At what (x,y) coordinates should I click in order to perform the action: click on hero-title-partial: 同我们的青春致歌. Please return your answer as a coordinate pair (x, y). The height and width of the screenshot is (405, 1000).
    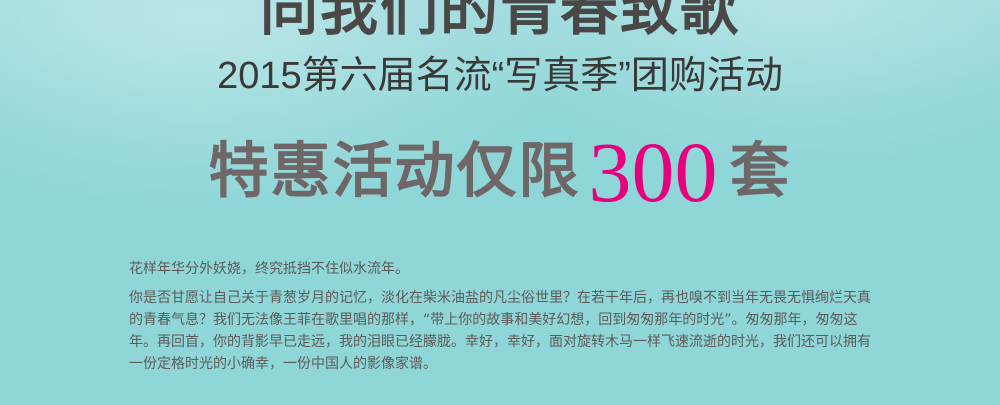
    Looking at the image, I should click on (499, 21).